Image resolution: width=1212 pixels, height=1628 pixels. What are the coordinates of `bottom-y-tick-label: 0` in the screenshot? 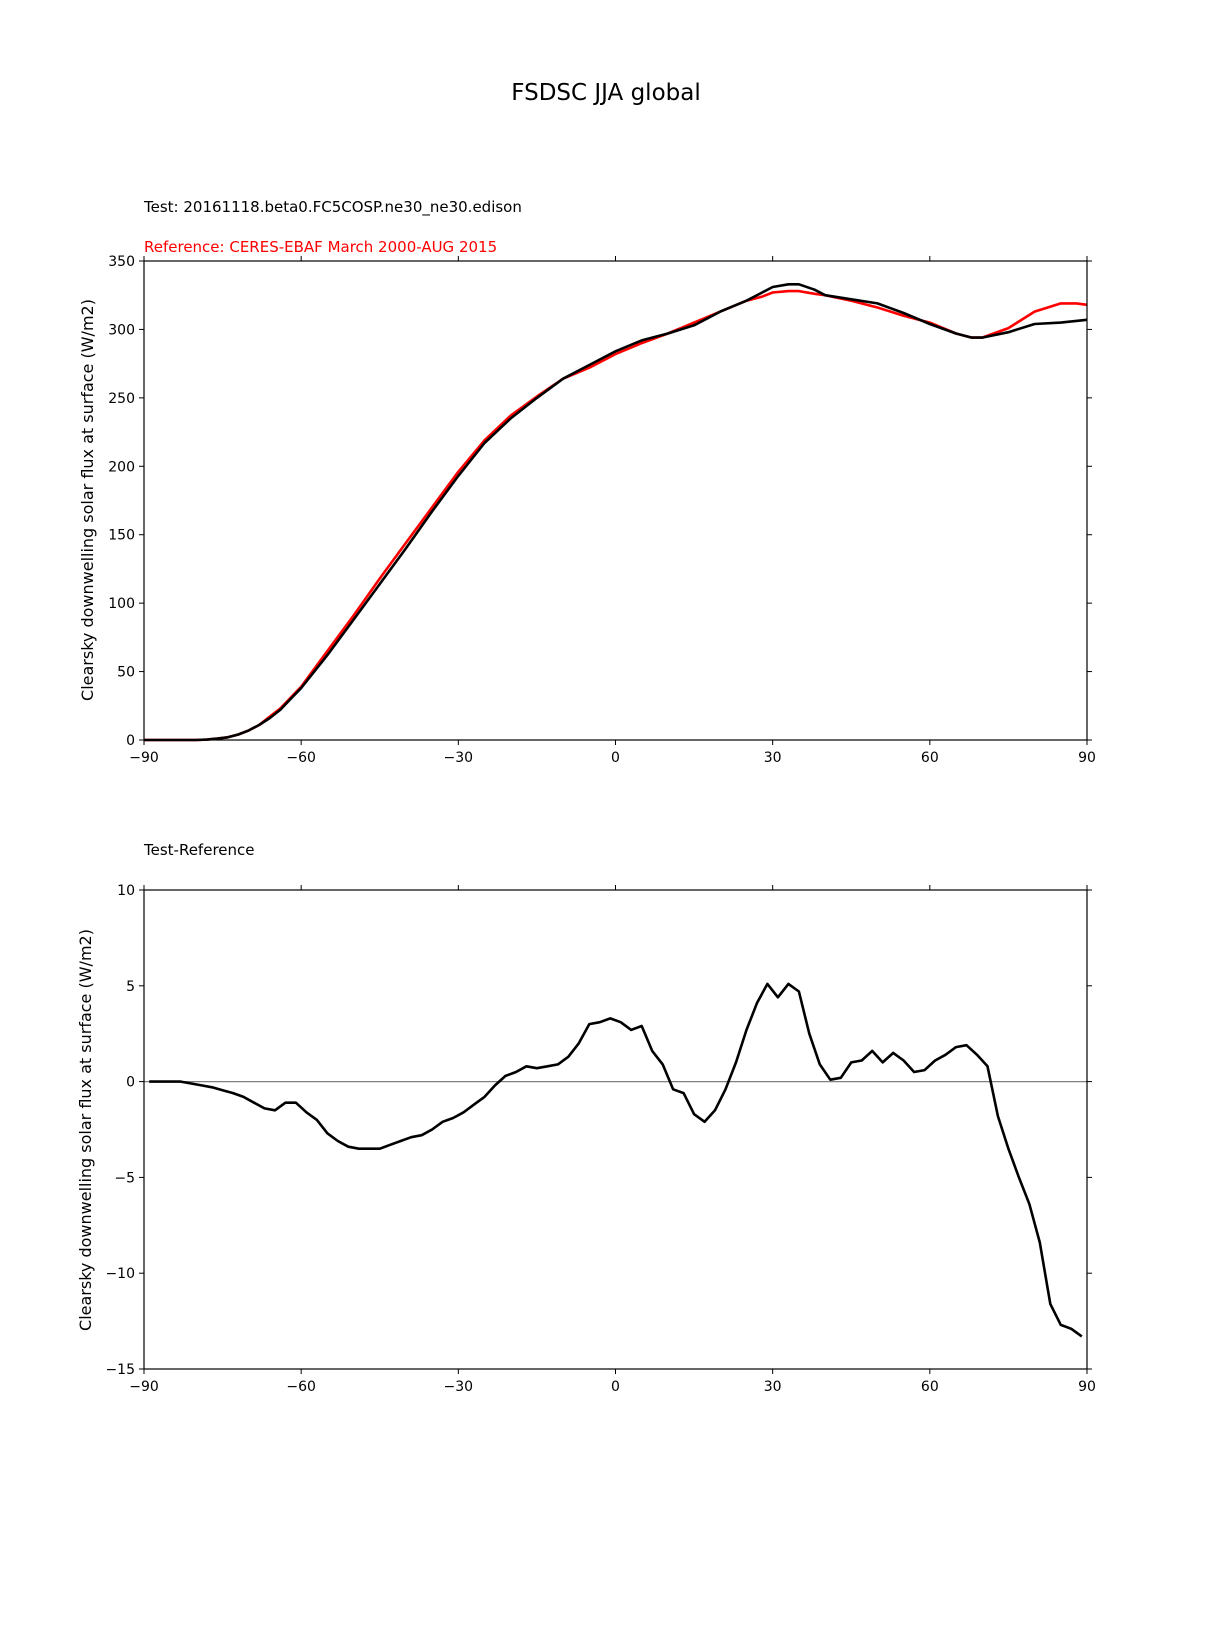 It's located at (130, 1083).